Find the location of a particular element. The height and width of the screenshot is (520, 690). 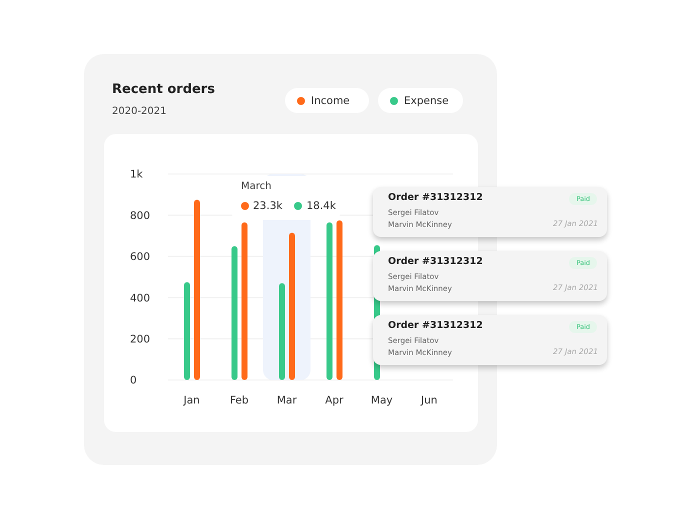

annotation: 18.4k is located at coordinates (321, 206).